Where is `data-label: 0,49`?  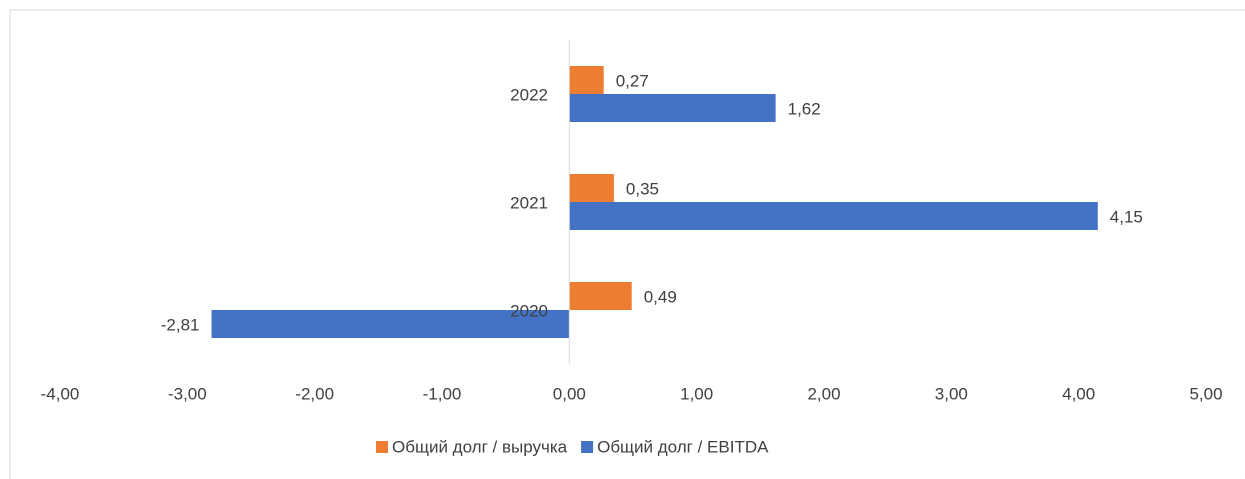
data-label: 0,49 is located at coordinates (660, 296).